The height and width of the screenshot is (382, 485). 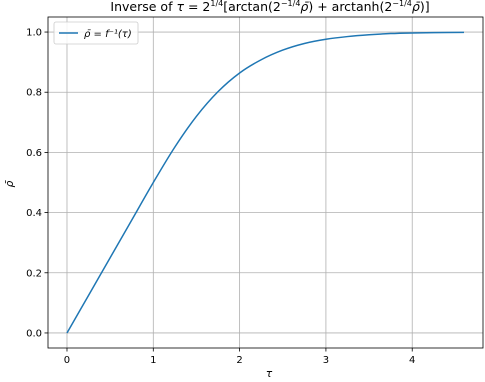 I want to click on legend-box, so click(x=96, y=33).